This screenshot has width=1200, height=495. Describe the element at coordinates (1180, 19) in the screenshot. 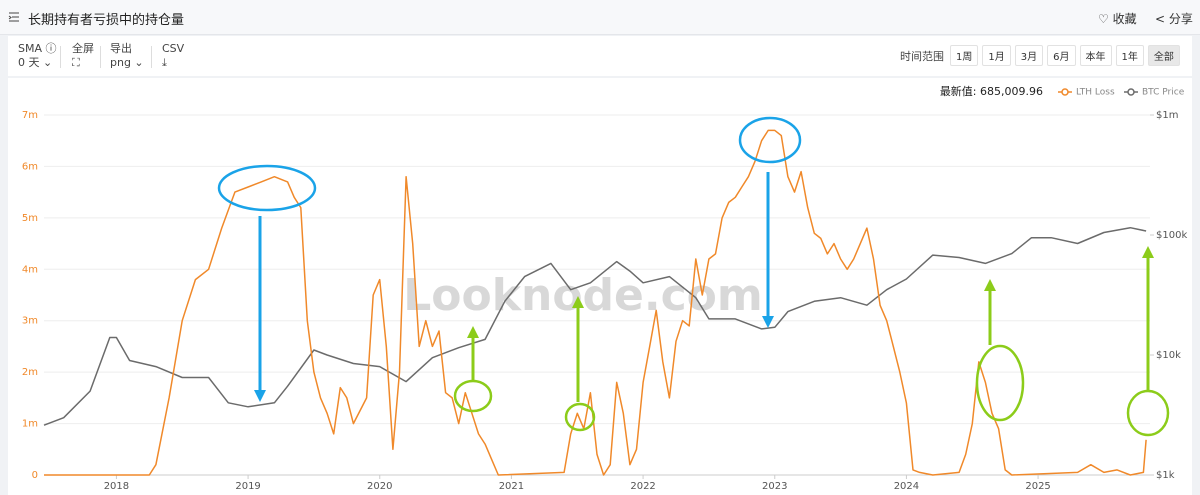

I see `share-label: 分享` at that location.